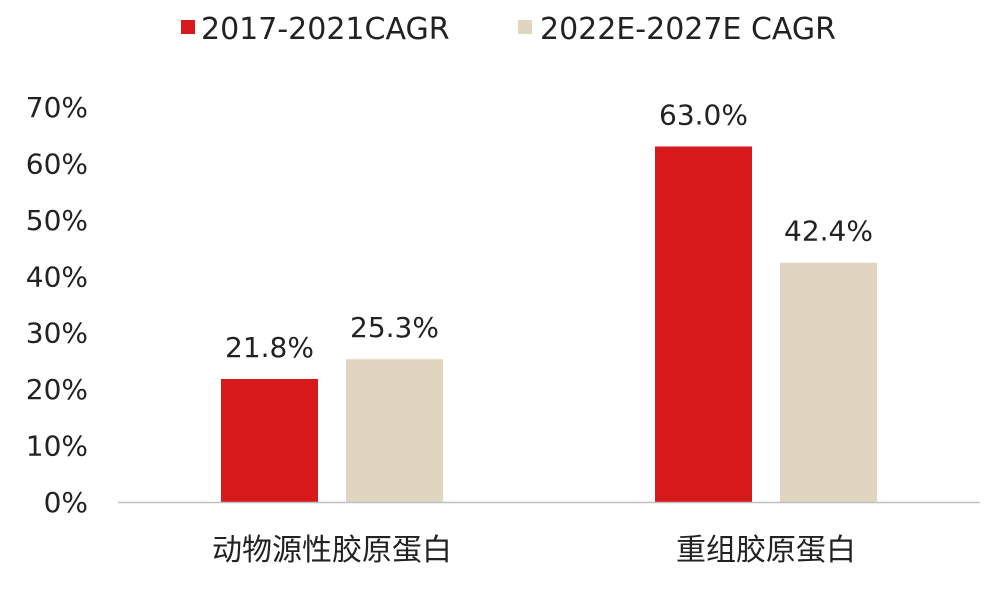 The height and width of the screenshot is (591, 1000). I want to click on y-tick-label: 70%, so click(57, 107).